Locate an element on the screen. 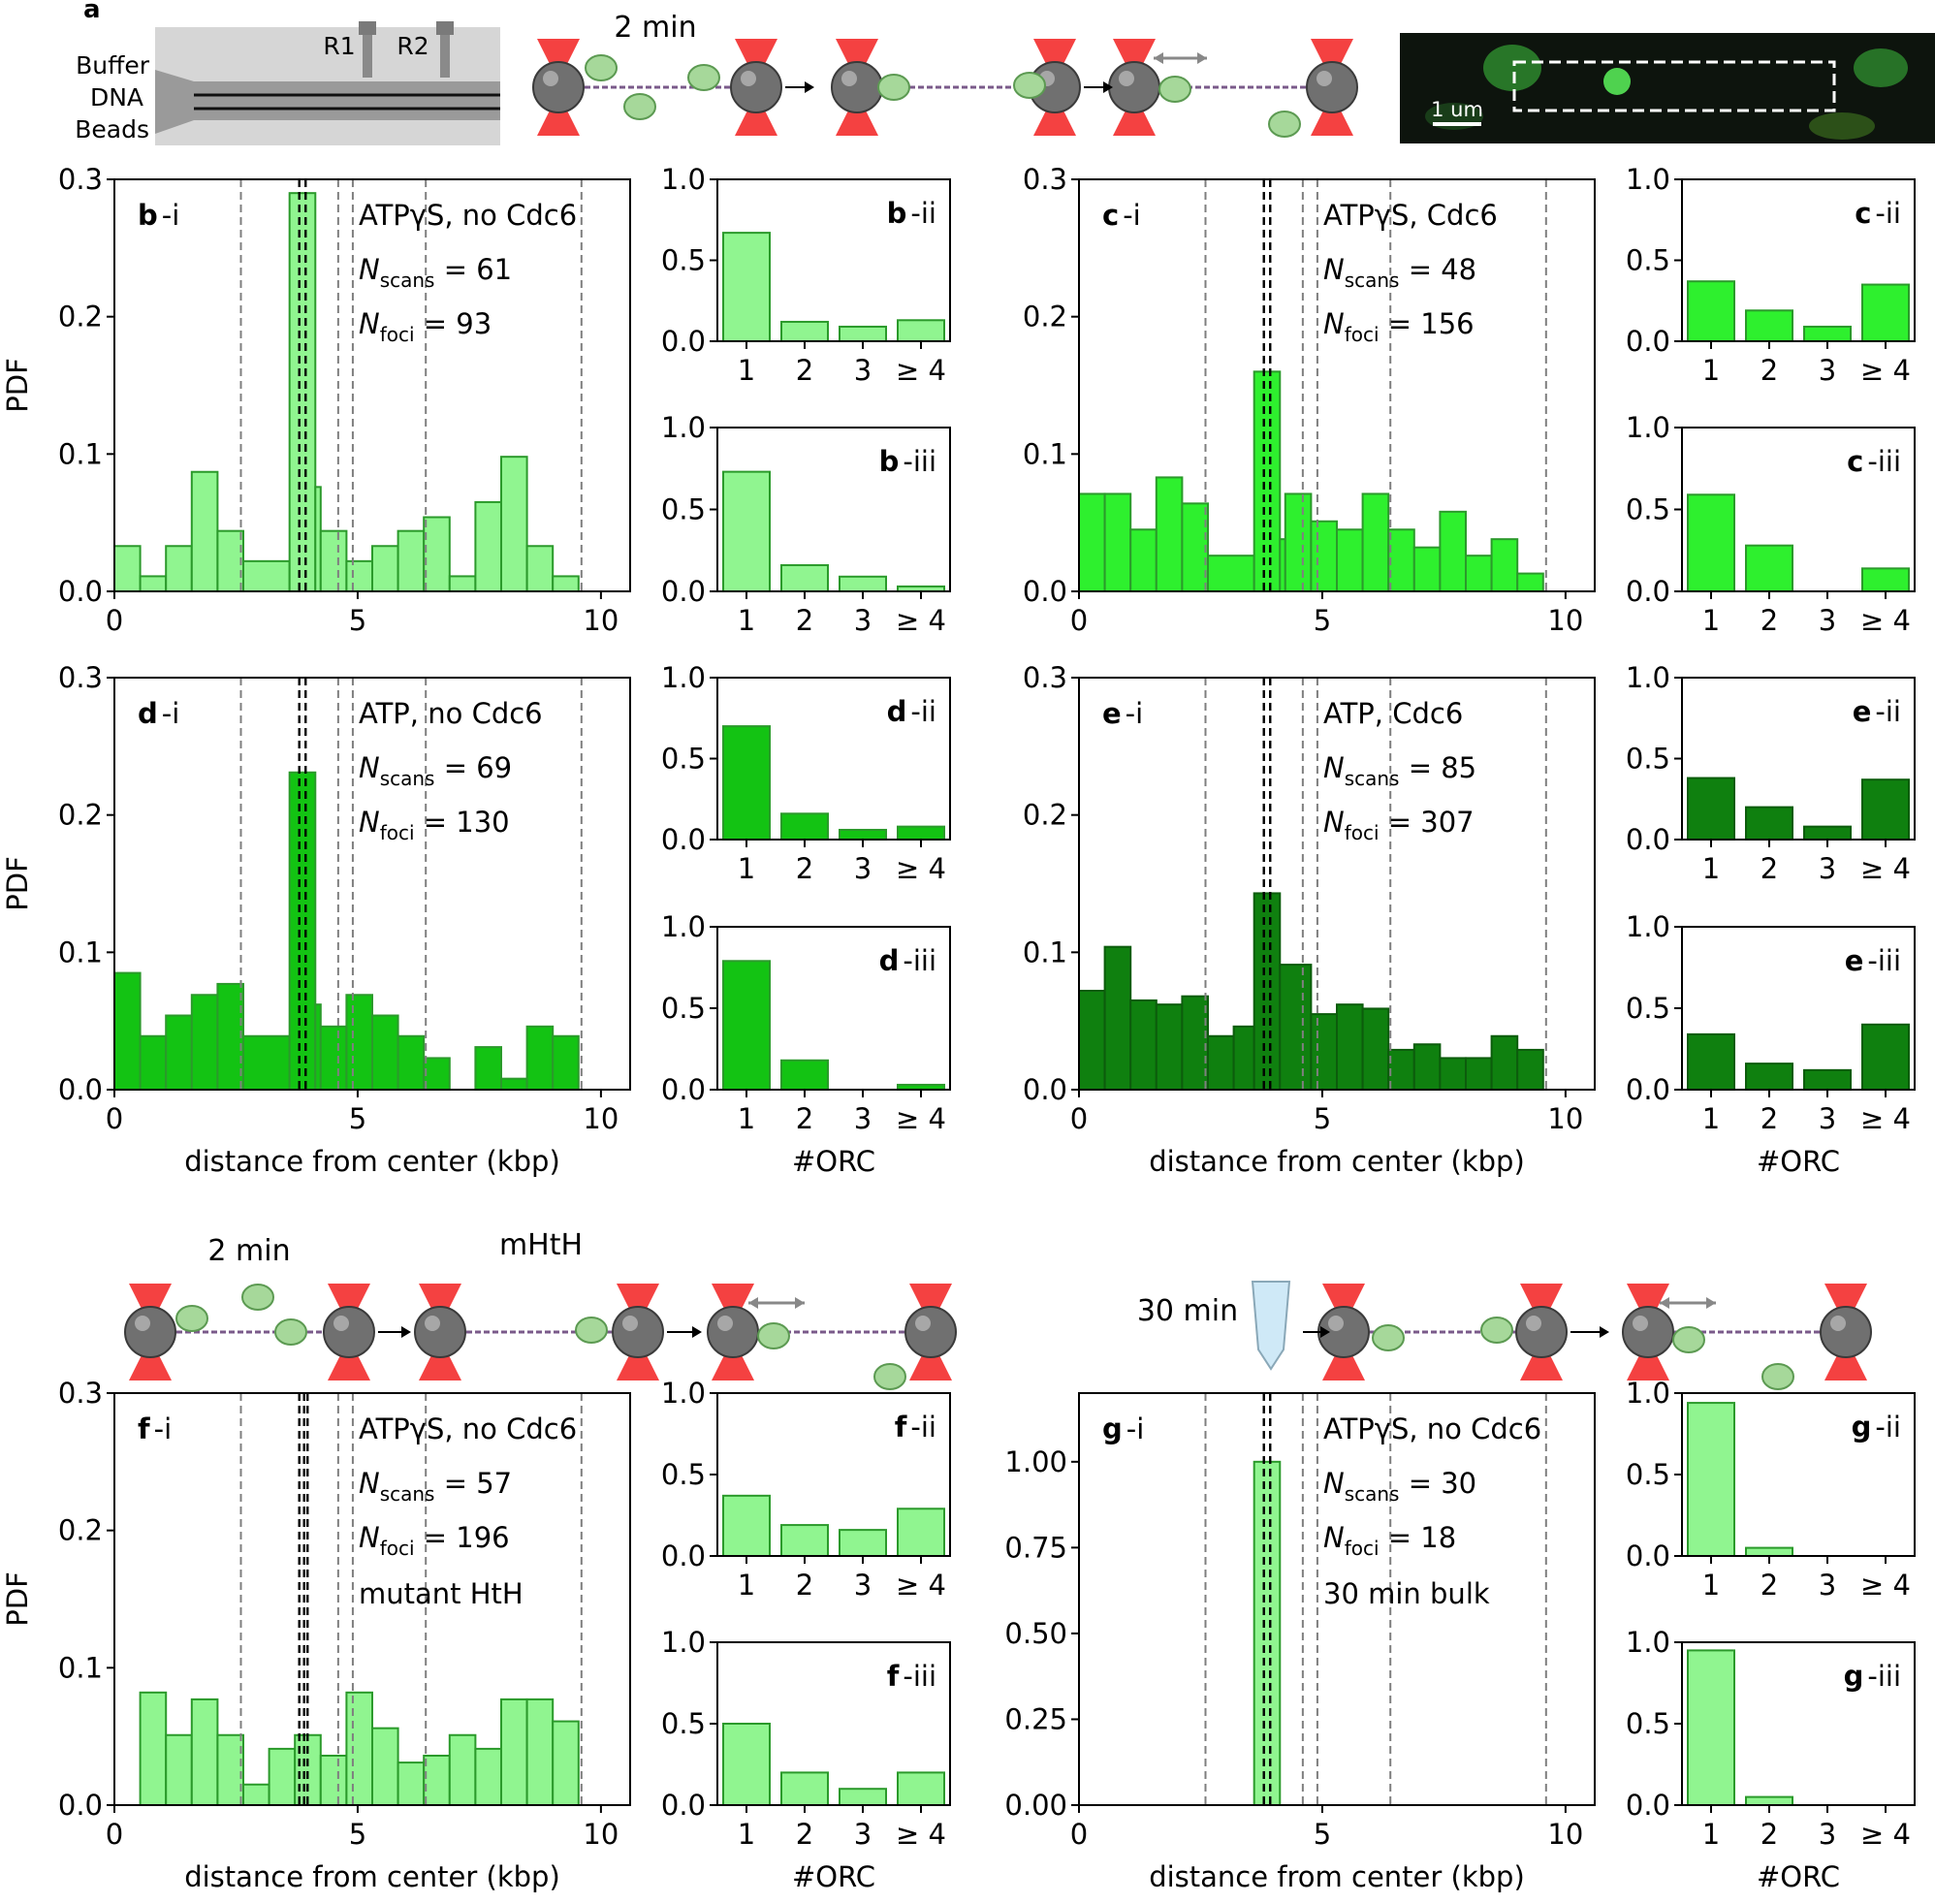 This screenshot has width=1935, height=1904. panel-suffix: -iii is located at coordinates (1884, 461).